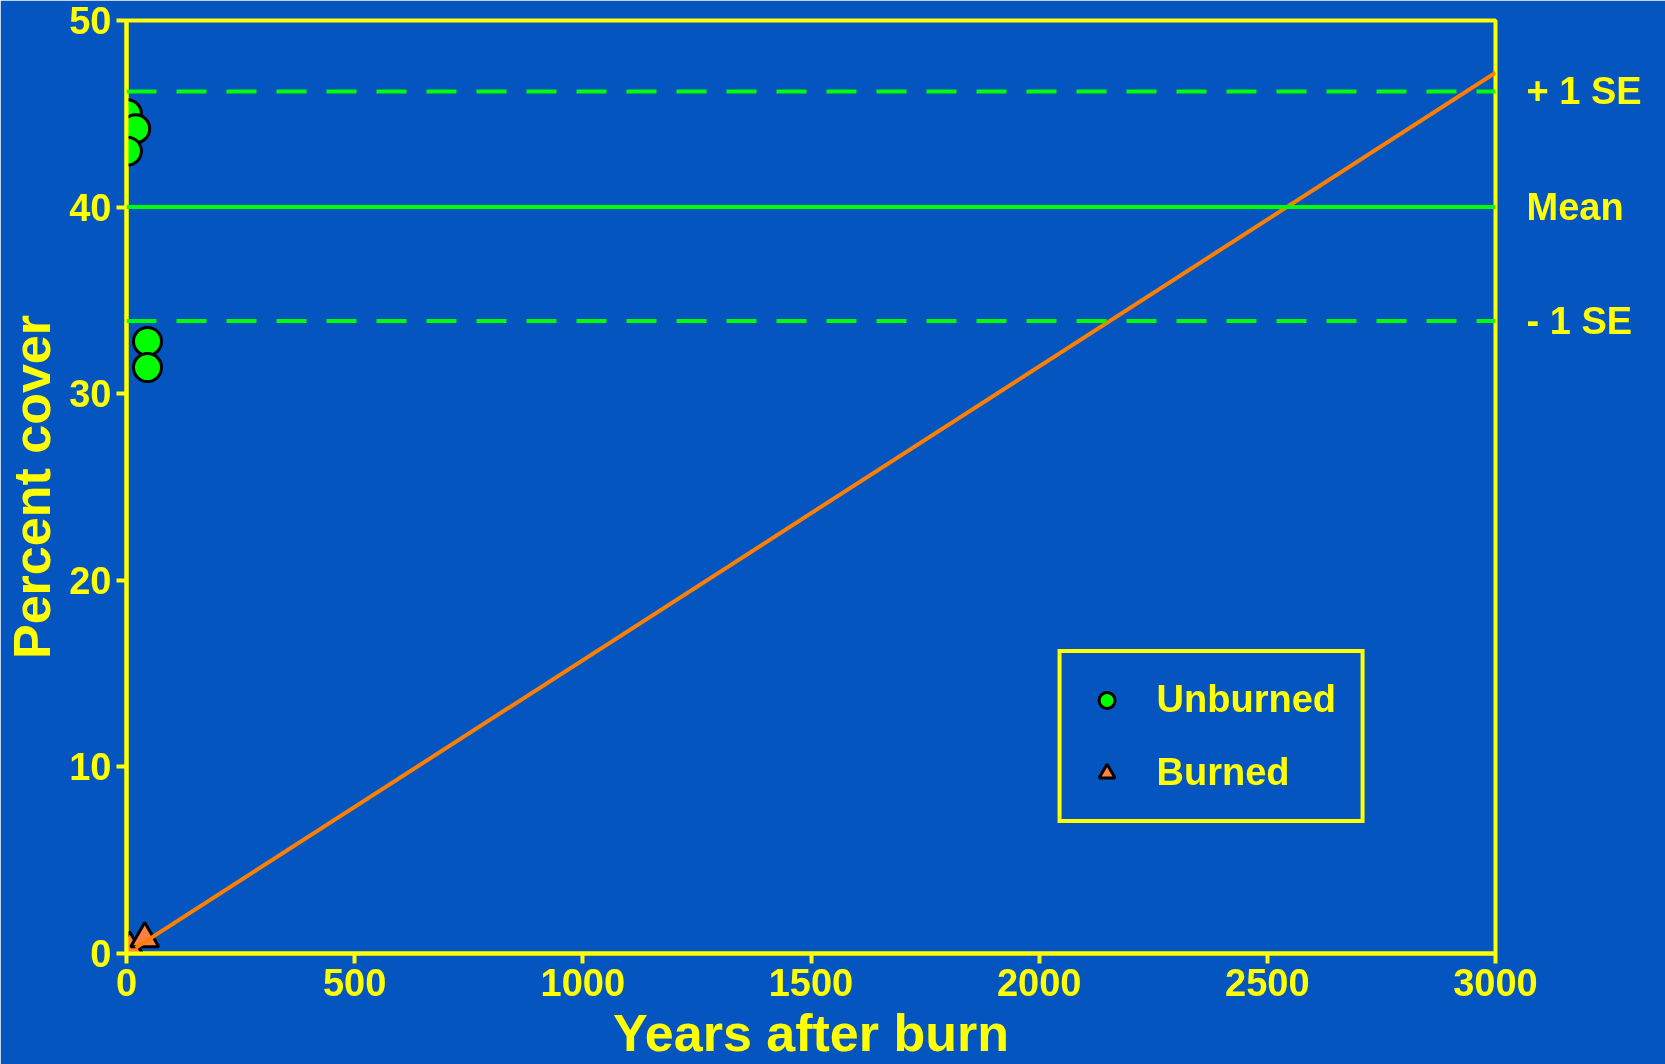  Describe the element at coordinates (1039, 982) in the screenshot. I see `x-tick-label: 2000` at that location.